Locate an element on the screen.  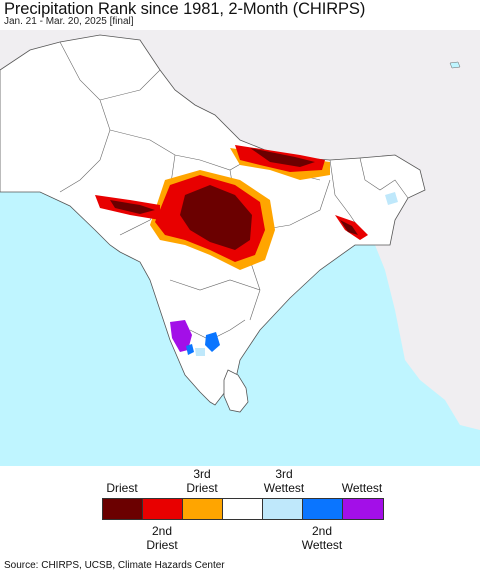
legend-label-2nd-driest: 2nd Driest is located at coordinates (162, 538).